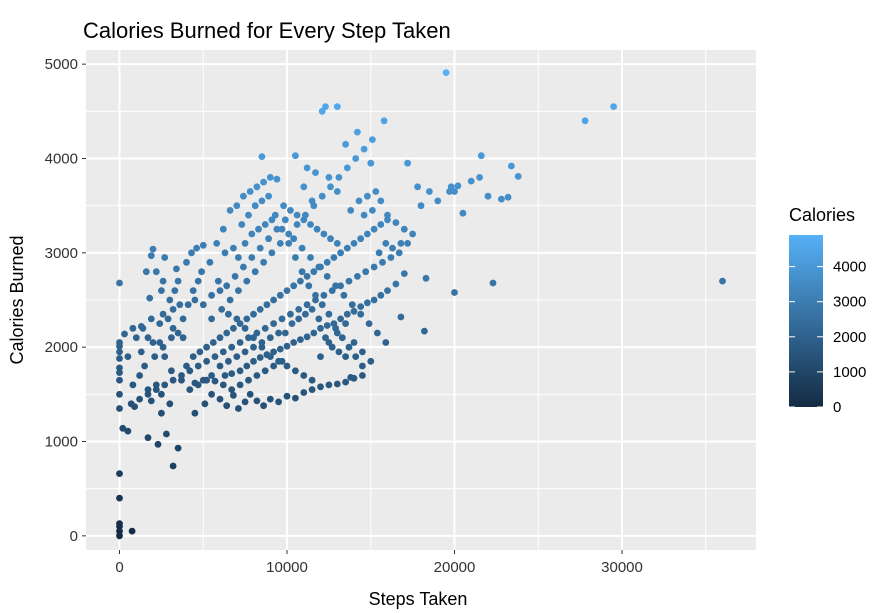  Describe the element at coordinates (849, 267) in the screenshot. I see `legend-tick-label: 4000` at that location.